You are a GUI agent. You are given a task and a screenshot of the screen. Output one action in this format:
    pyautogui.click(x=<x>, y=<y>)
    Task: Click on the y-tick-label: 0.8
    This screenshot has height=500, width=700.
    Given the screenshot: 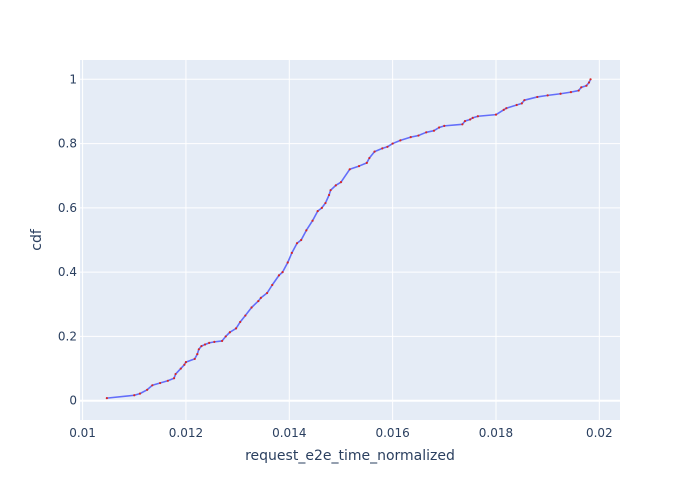 What is the action you would take?
    pyautogui.click(x=67, y=144)
    